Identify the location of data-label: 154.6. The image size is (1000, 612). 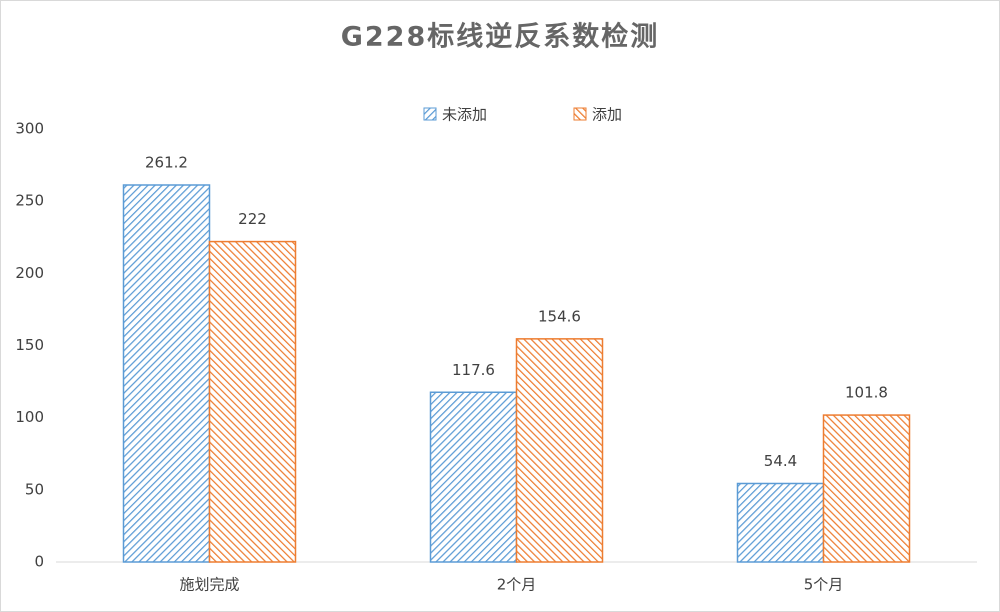
(559, 316).